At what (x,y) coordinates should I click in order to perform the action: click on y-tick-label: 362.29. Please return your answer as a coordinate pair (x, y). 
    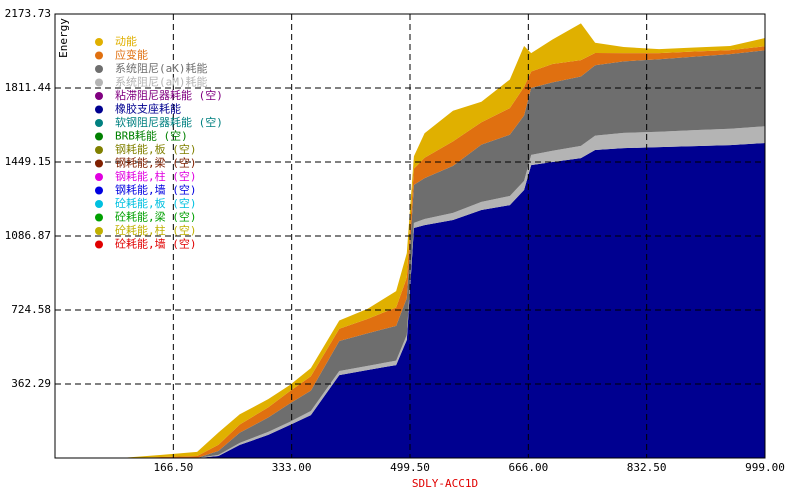
    Looking at the image, I should click on (31, 383).